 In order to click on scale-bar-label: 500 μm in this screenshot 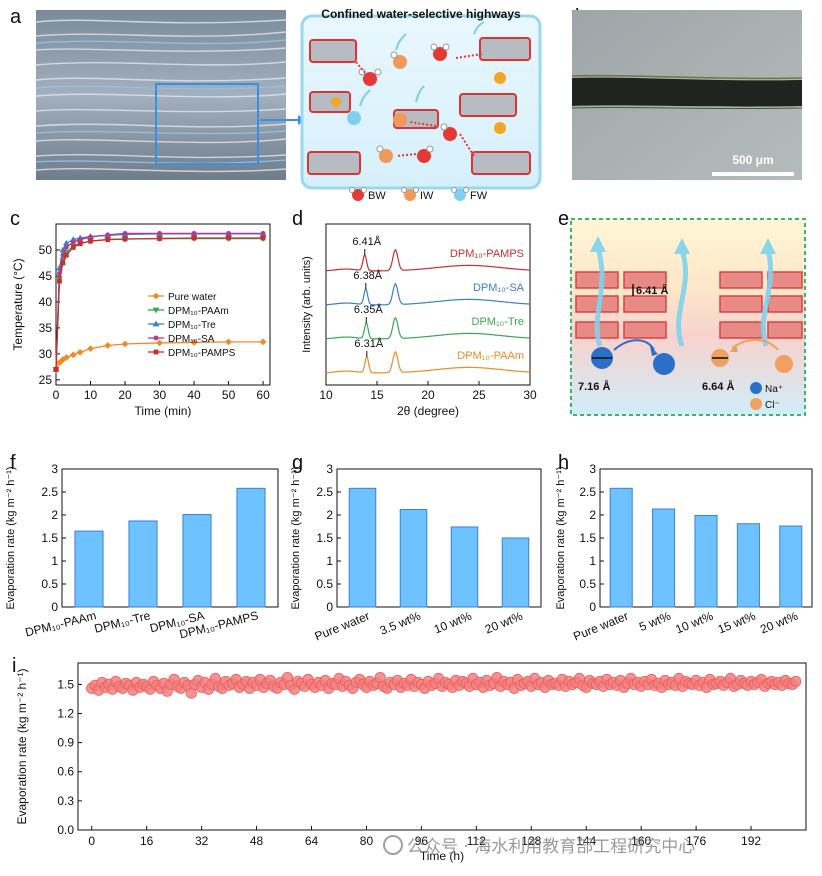, I will do `click(752, 160)`.